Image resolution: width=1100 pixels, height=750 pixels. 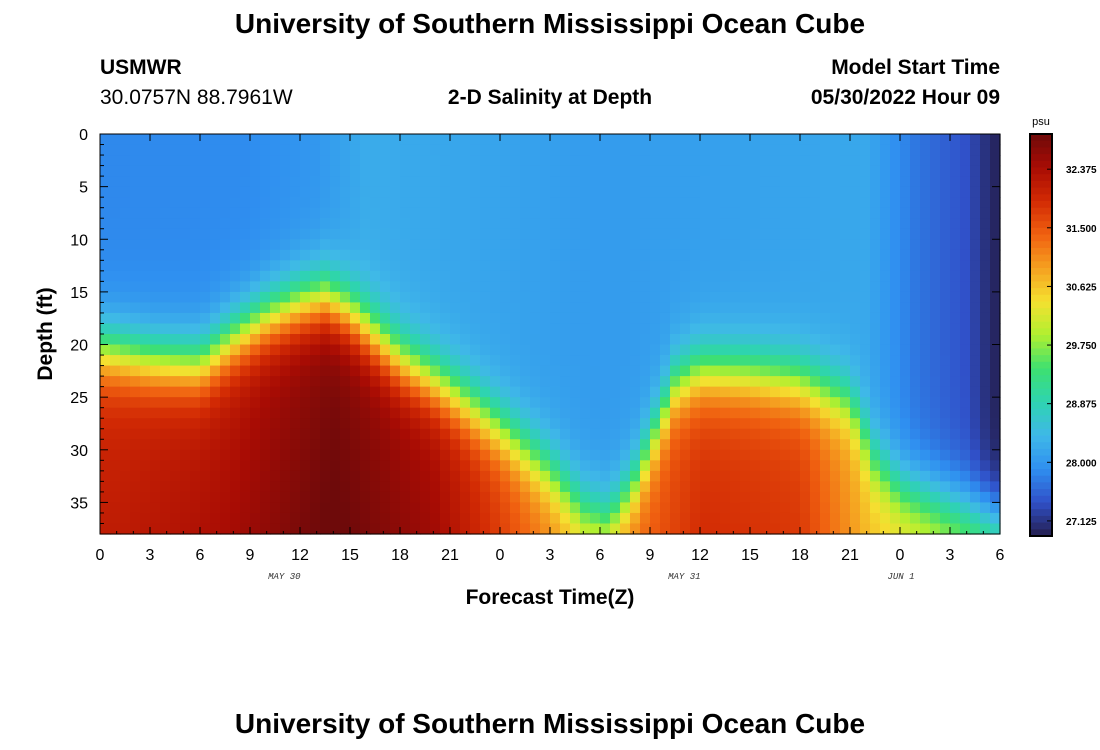 I want to click on plot-title: 2-D Salinity at Depth, so click(x=550, y=97).